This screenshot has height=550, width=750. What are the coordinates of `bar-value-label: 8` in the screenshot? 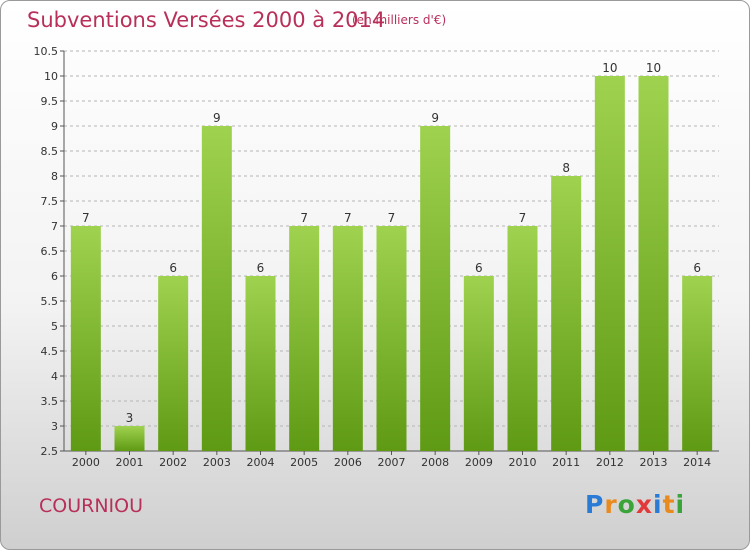 It's located at (566, 168).